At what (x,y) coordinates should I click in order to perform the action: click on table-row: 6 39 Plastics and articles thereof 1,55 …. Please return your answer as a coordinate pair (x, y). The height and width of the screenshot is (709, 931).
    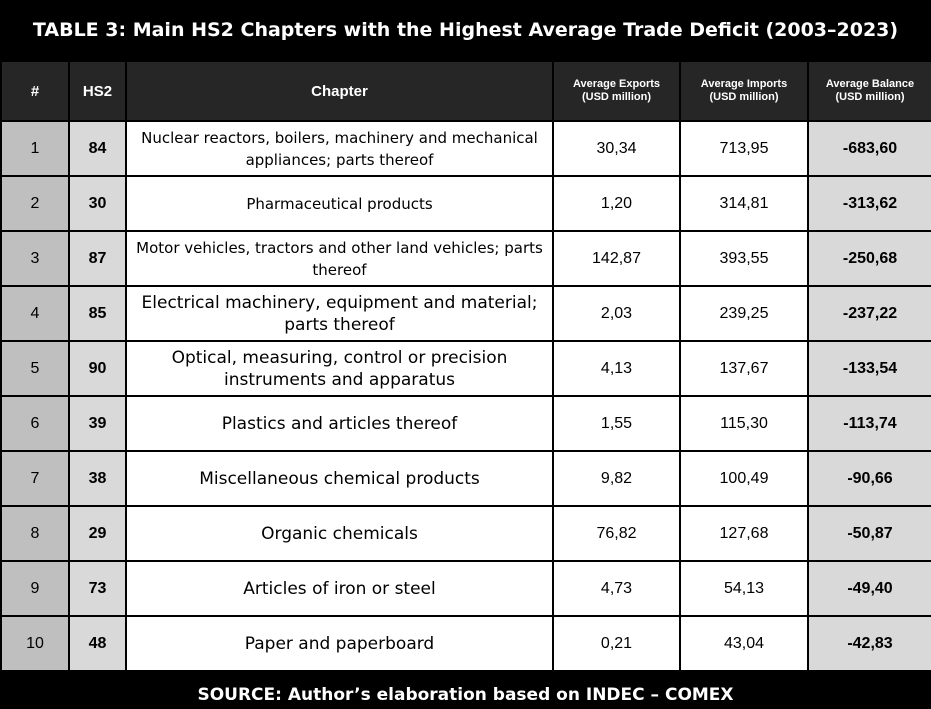
    Looking at the image, I should click on (465, 423).